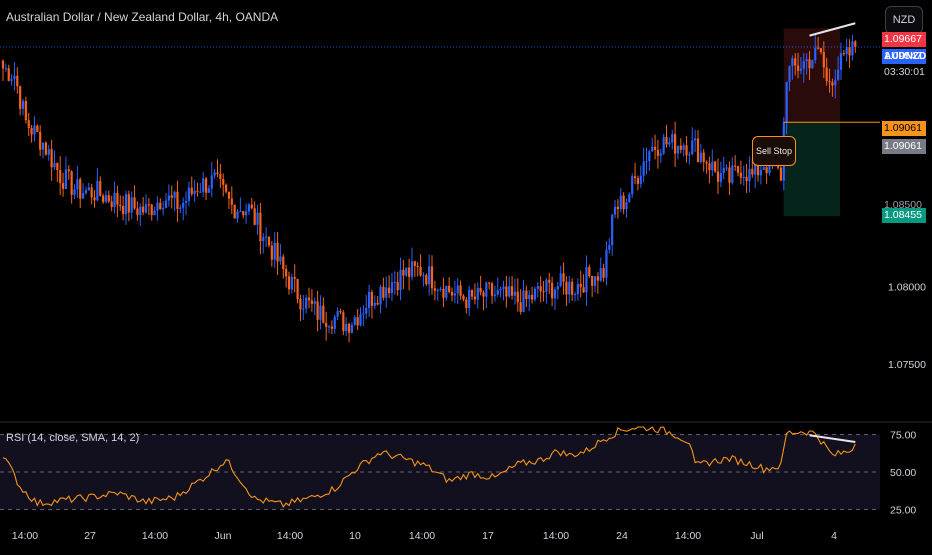 The height and width of the screenshot is (555, 932). Describe the element at coordinates (904, 20) in the screenshot. I see `currency-button: NZD` at that location.